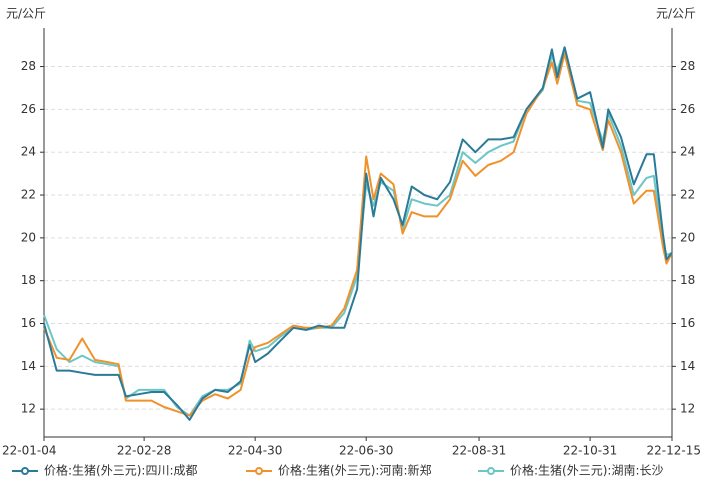 This screenshot has width=702, height=484. I want to click on y2-tick-label: 12, so click(687, 409).